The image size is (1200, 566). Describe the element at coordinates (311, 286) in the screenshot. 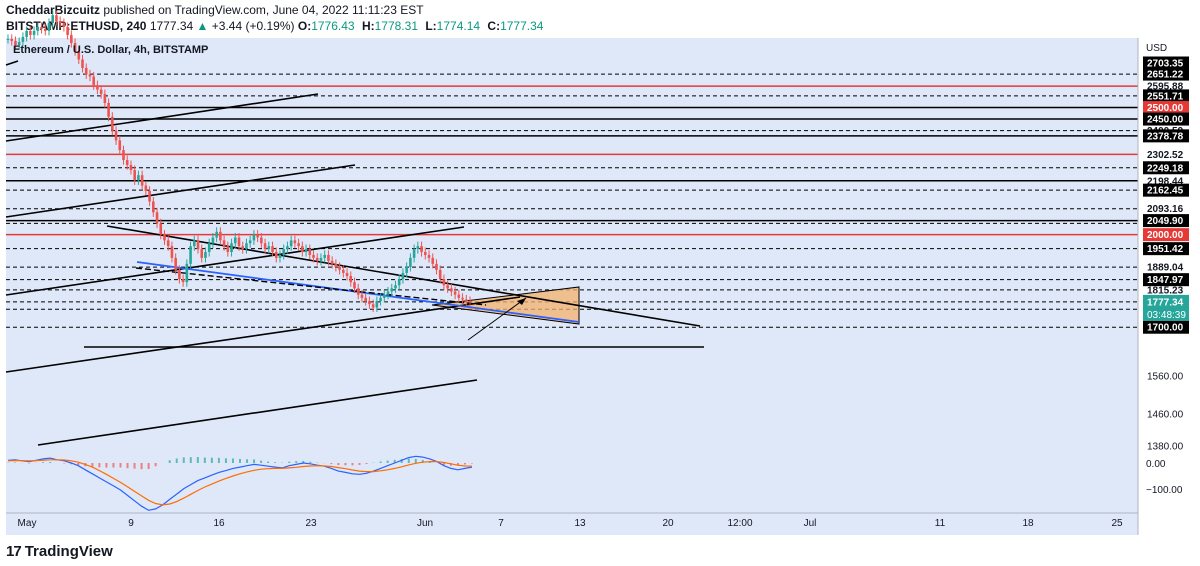

I see `dashed-trendline` at that location.